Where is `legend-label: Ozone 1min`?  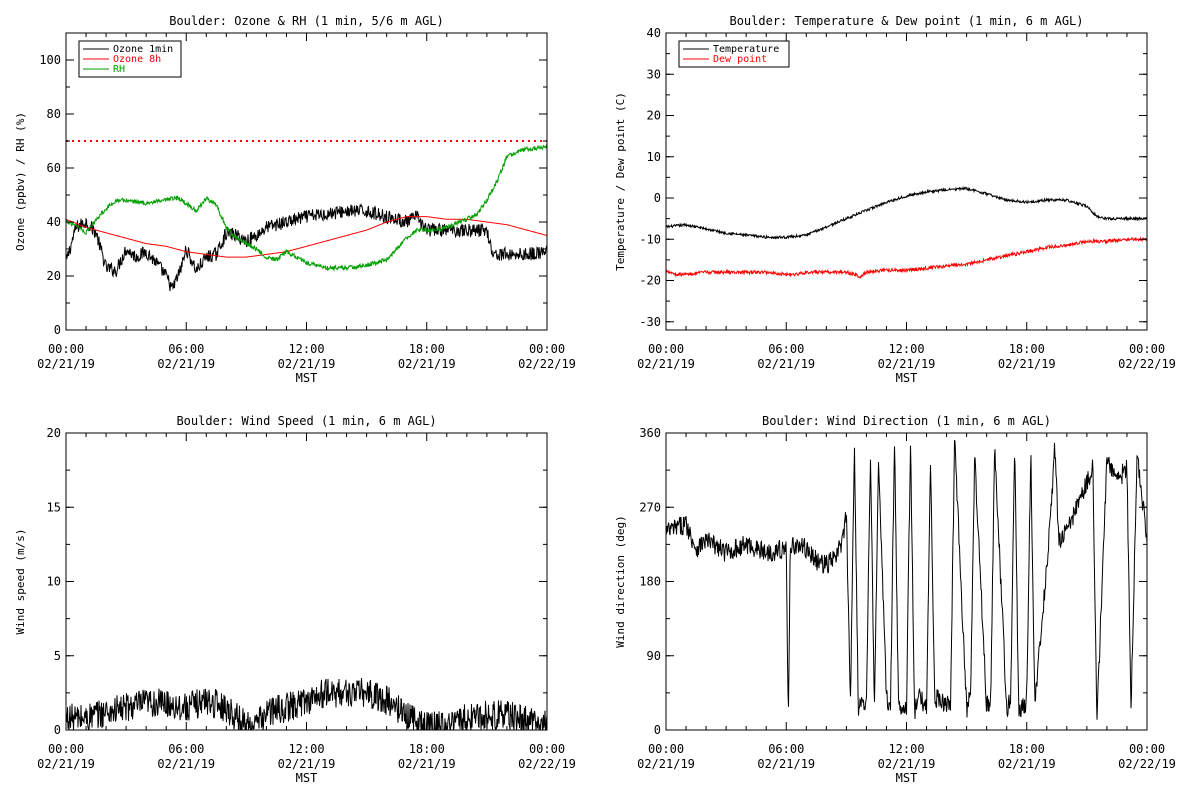 legend-label: Ozone 1min is located at coordinates (143, 49).